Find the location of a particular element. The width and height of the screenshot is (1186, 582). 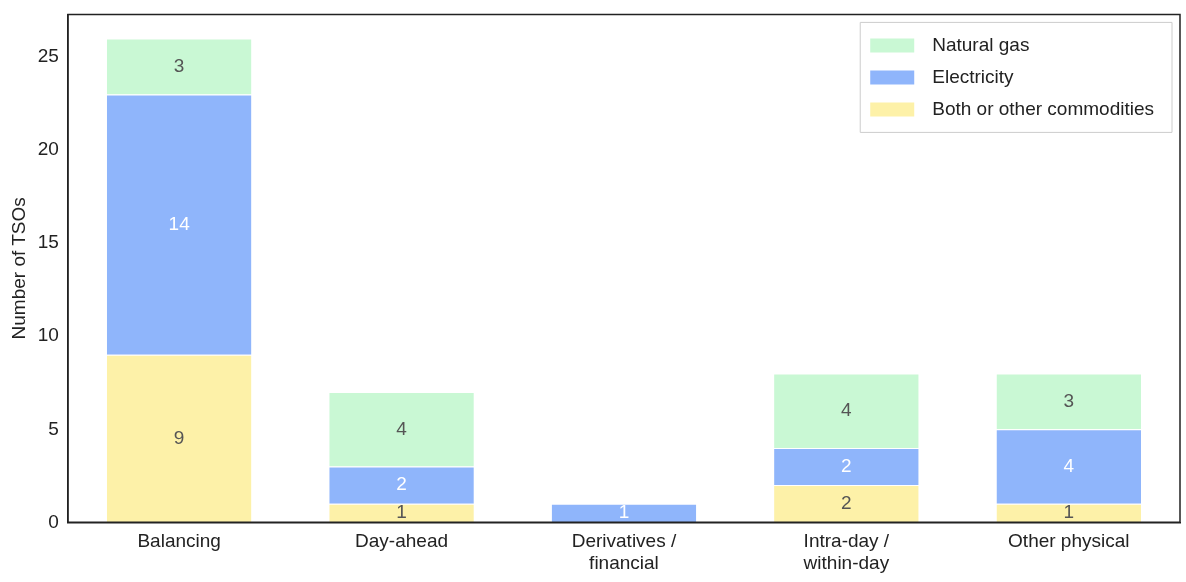

y-tick-label: 5 is located at coordinates (53, 428).